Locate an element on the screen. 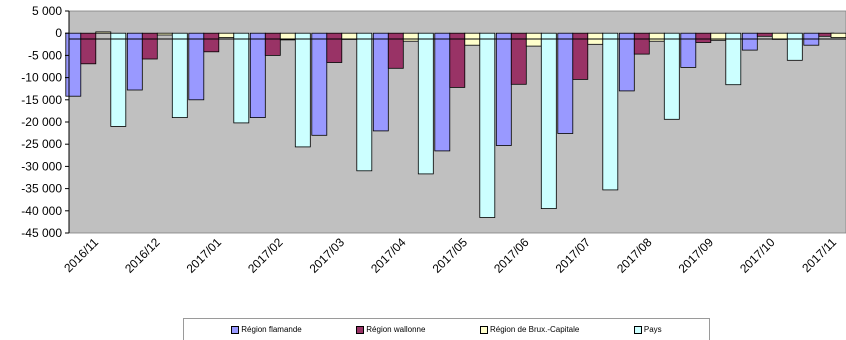  x-tick-label: 2016/12 is located at coordinates (142, 255).